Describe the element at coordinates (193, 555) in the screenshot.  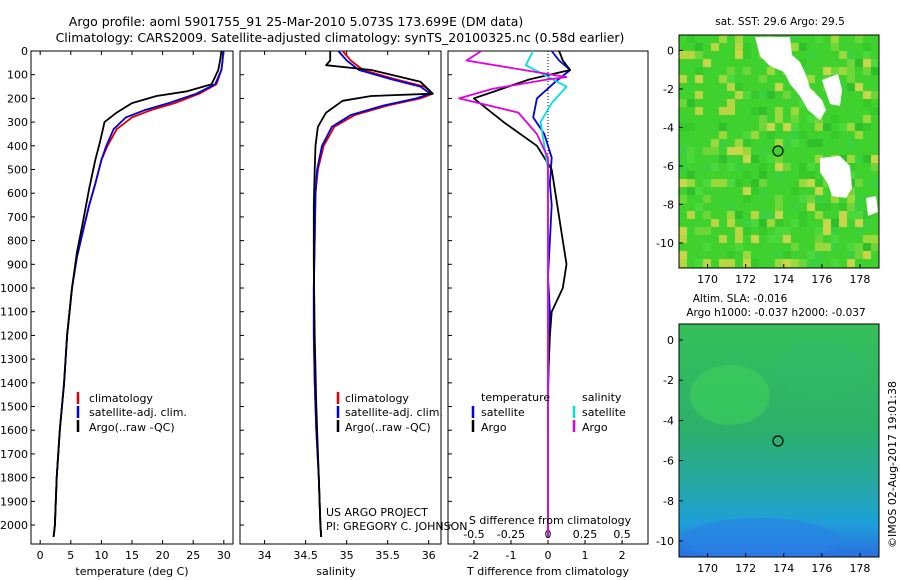
I see `x-tick-label: 25` at that location.